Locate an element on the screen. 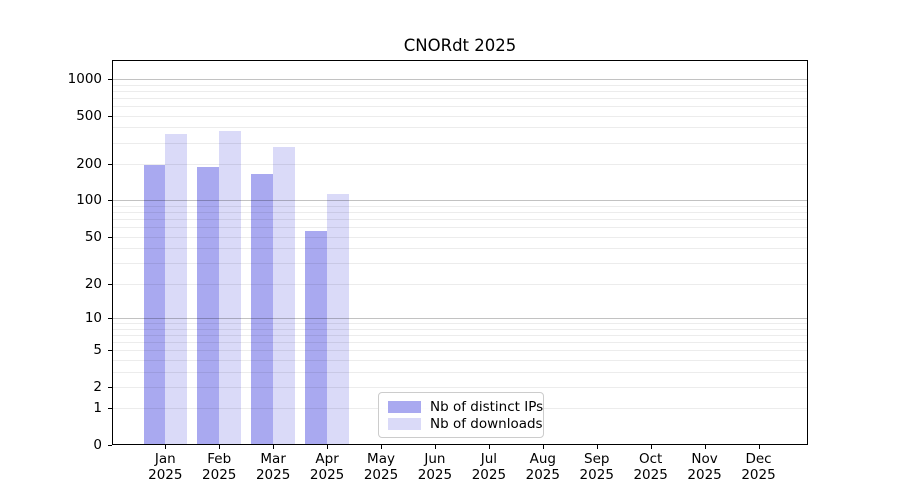 This screenshot has width=900, height=500. legend-item-distinct-ips: Nb of distinct IPs is located at coordinates (465, 407).